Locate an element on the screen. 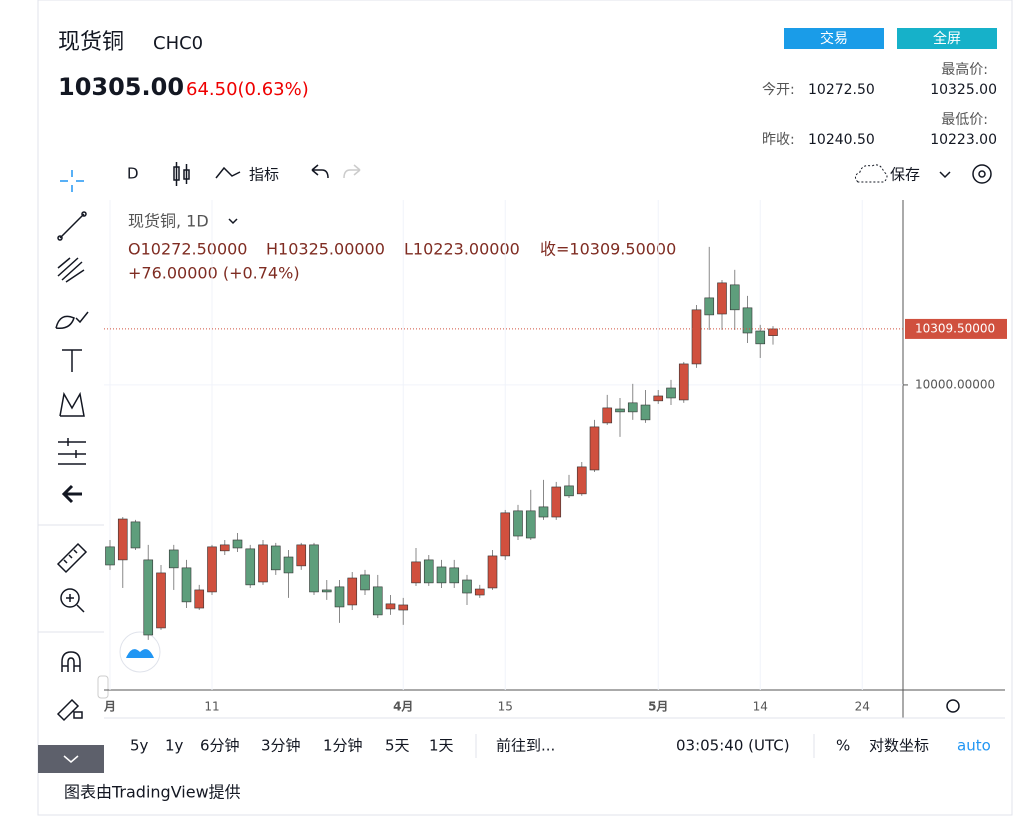 The image size is (1032, 818). stat-label: 昨收: is located at coordinates (778, 140).